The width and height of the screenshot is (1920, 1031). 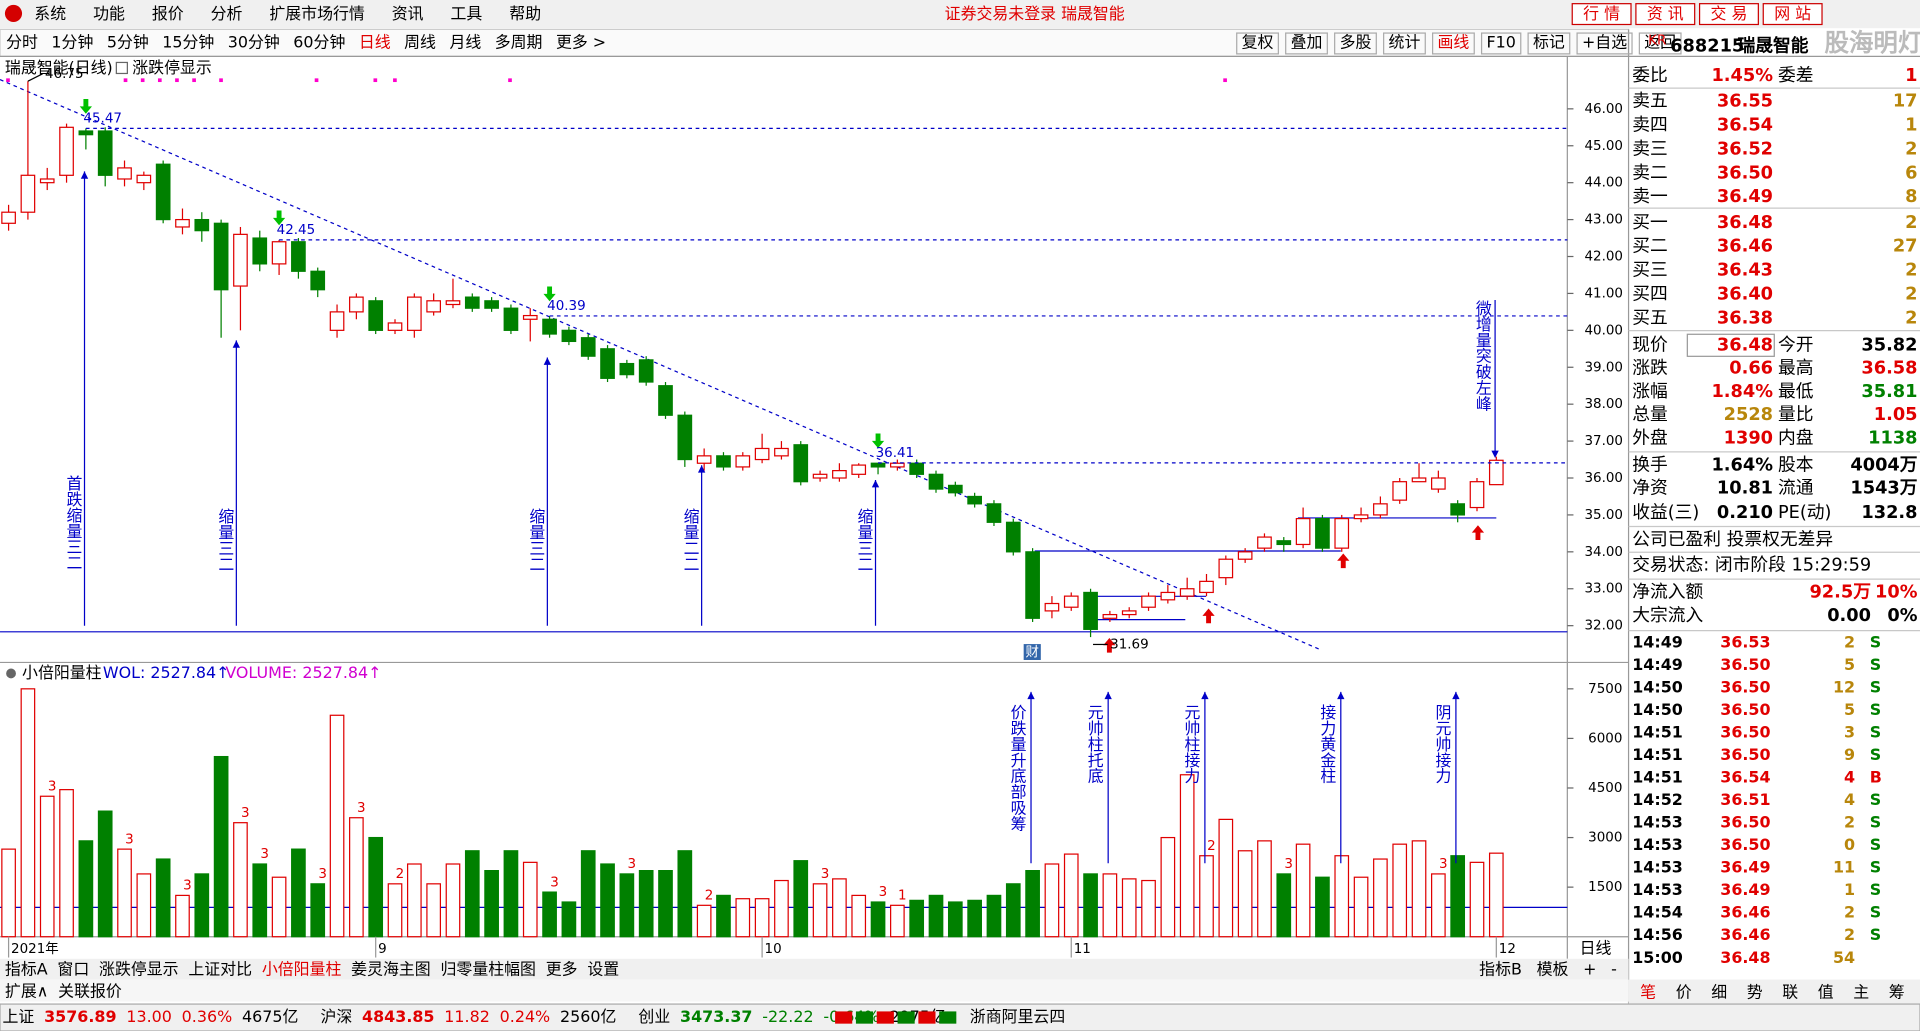 What do you see at coordinates (73, 968) in the screenshot?
I see `indicator-tab: 窗口` at bounding box center [73, 968].